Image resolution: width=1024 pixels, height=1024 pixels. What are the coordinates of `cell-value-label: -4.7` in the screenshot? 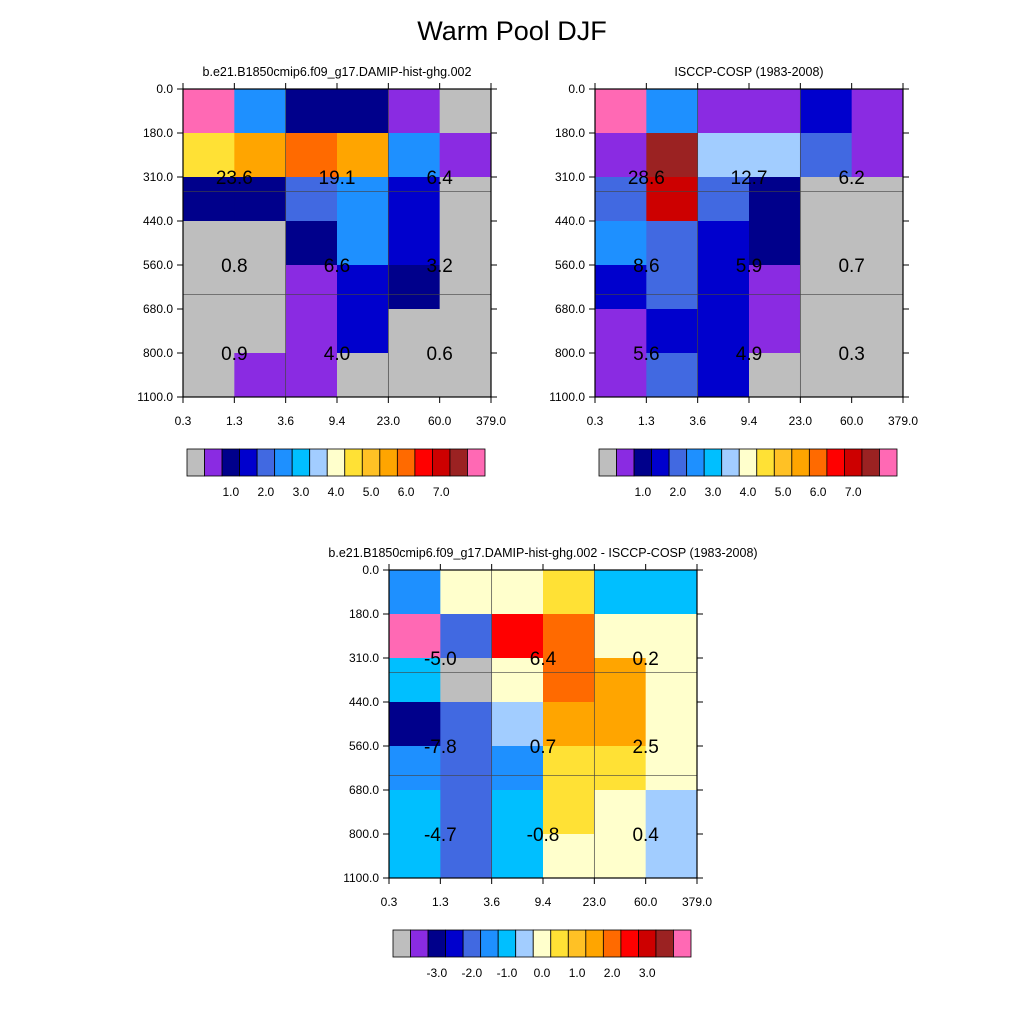 It's located at (440, 835).